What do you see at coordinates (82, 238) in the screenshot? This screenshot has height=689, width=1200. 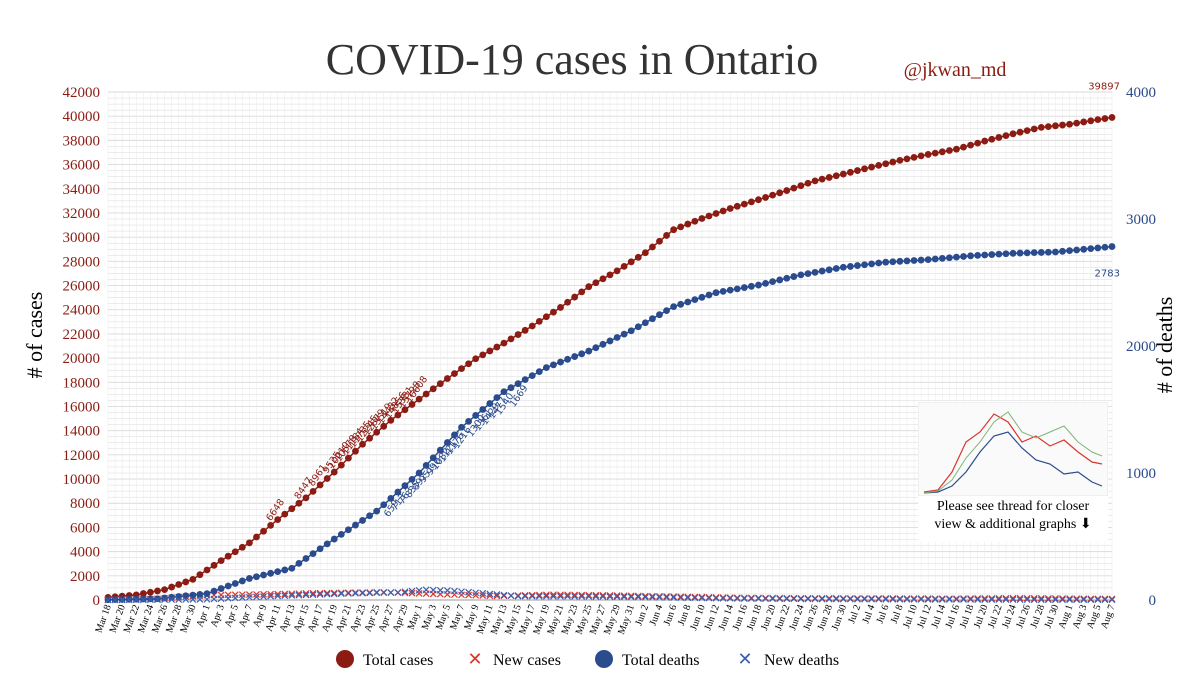 I see `y-tick-label: 30000` at bounding box center [82, 238].